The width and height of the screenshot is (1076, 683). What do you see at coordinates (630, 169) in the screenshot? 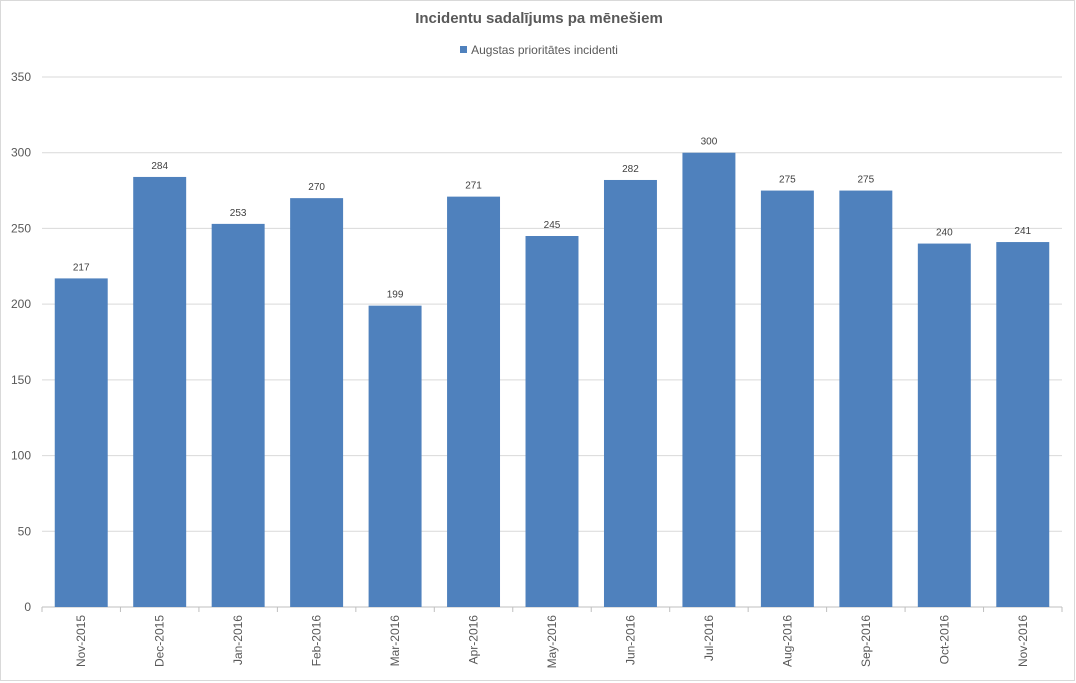
I see `data-label: 282` at bounding box center [630, 169].